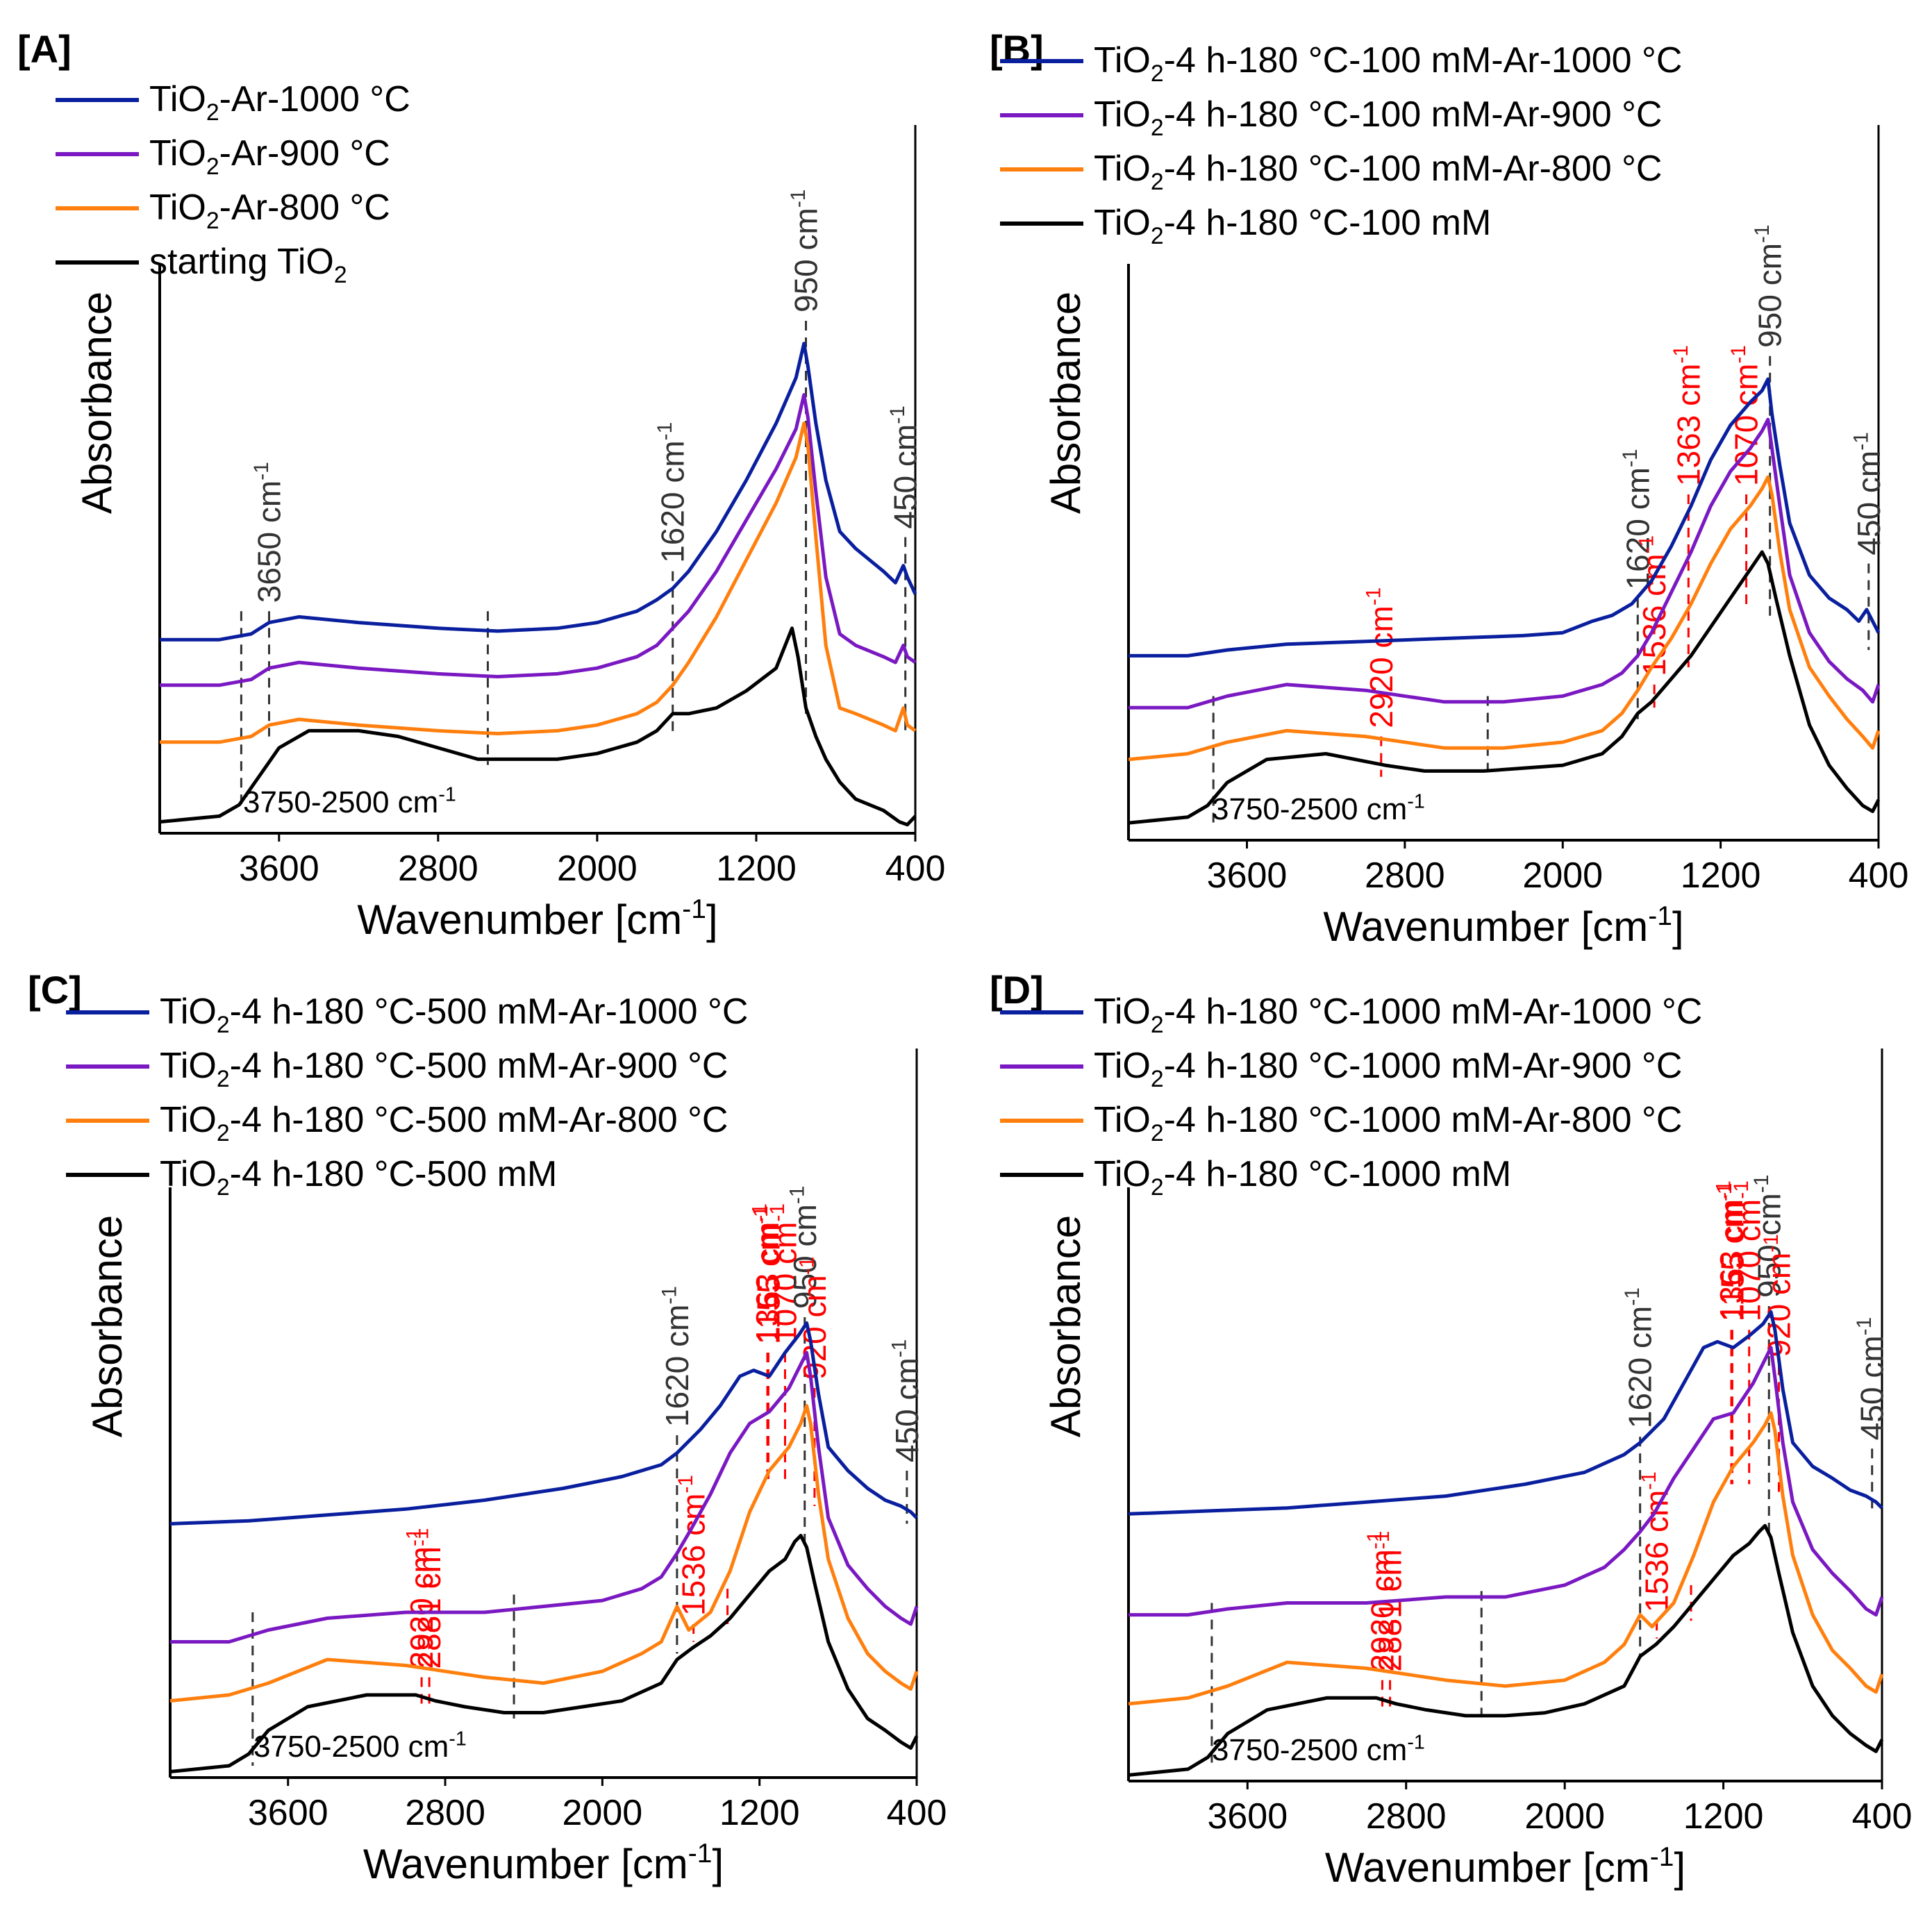 The image size is (1932, 1922). Describe the element at coordinates (444, 1069) in the screenshot. I see `legend-label: TiO2​-4 h-180 °C-500 mM-Ar-900 °C` at that location.